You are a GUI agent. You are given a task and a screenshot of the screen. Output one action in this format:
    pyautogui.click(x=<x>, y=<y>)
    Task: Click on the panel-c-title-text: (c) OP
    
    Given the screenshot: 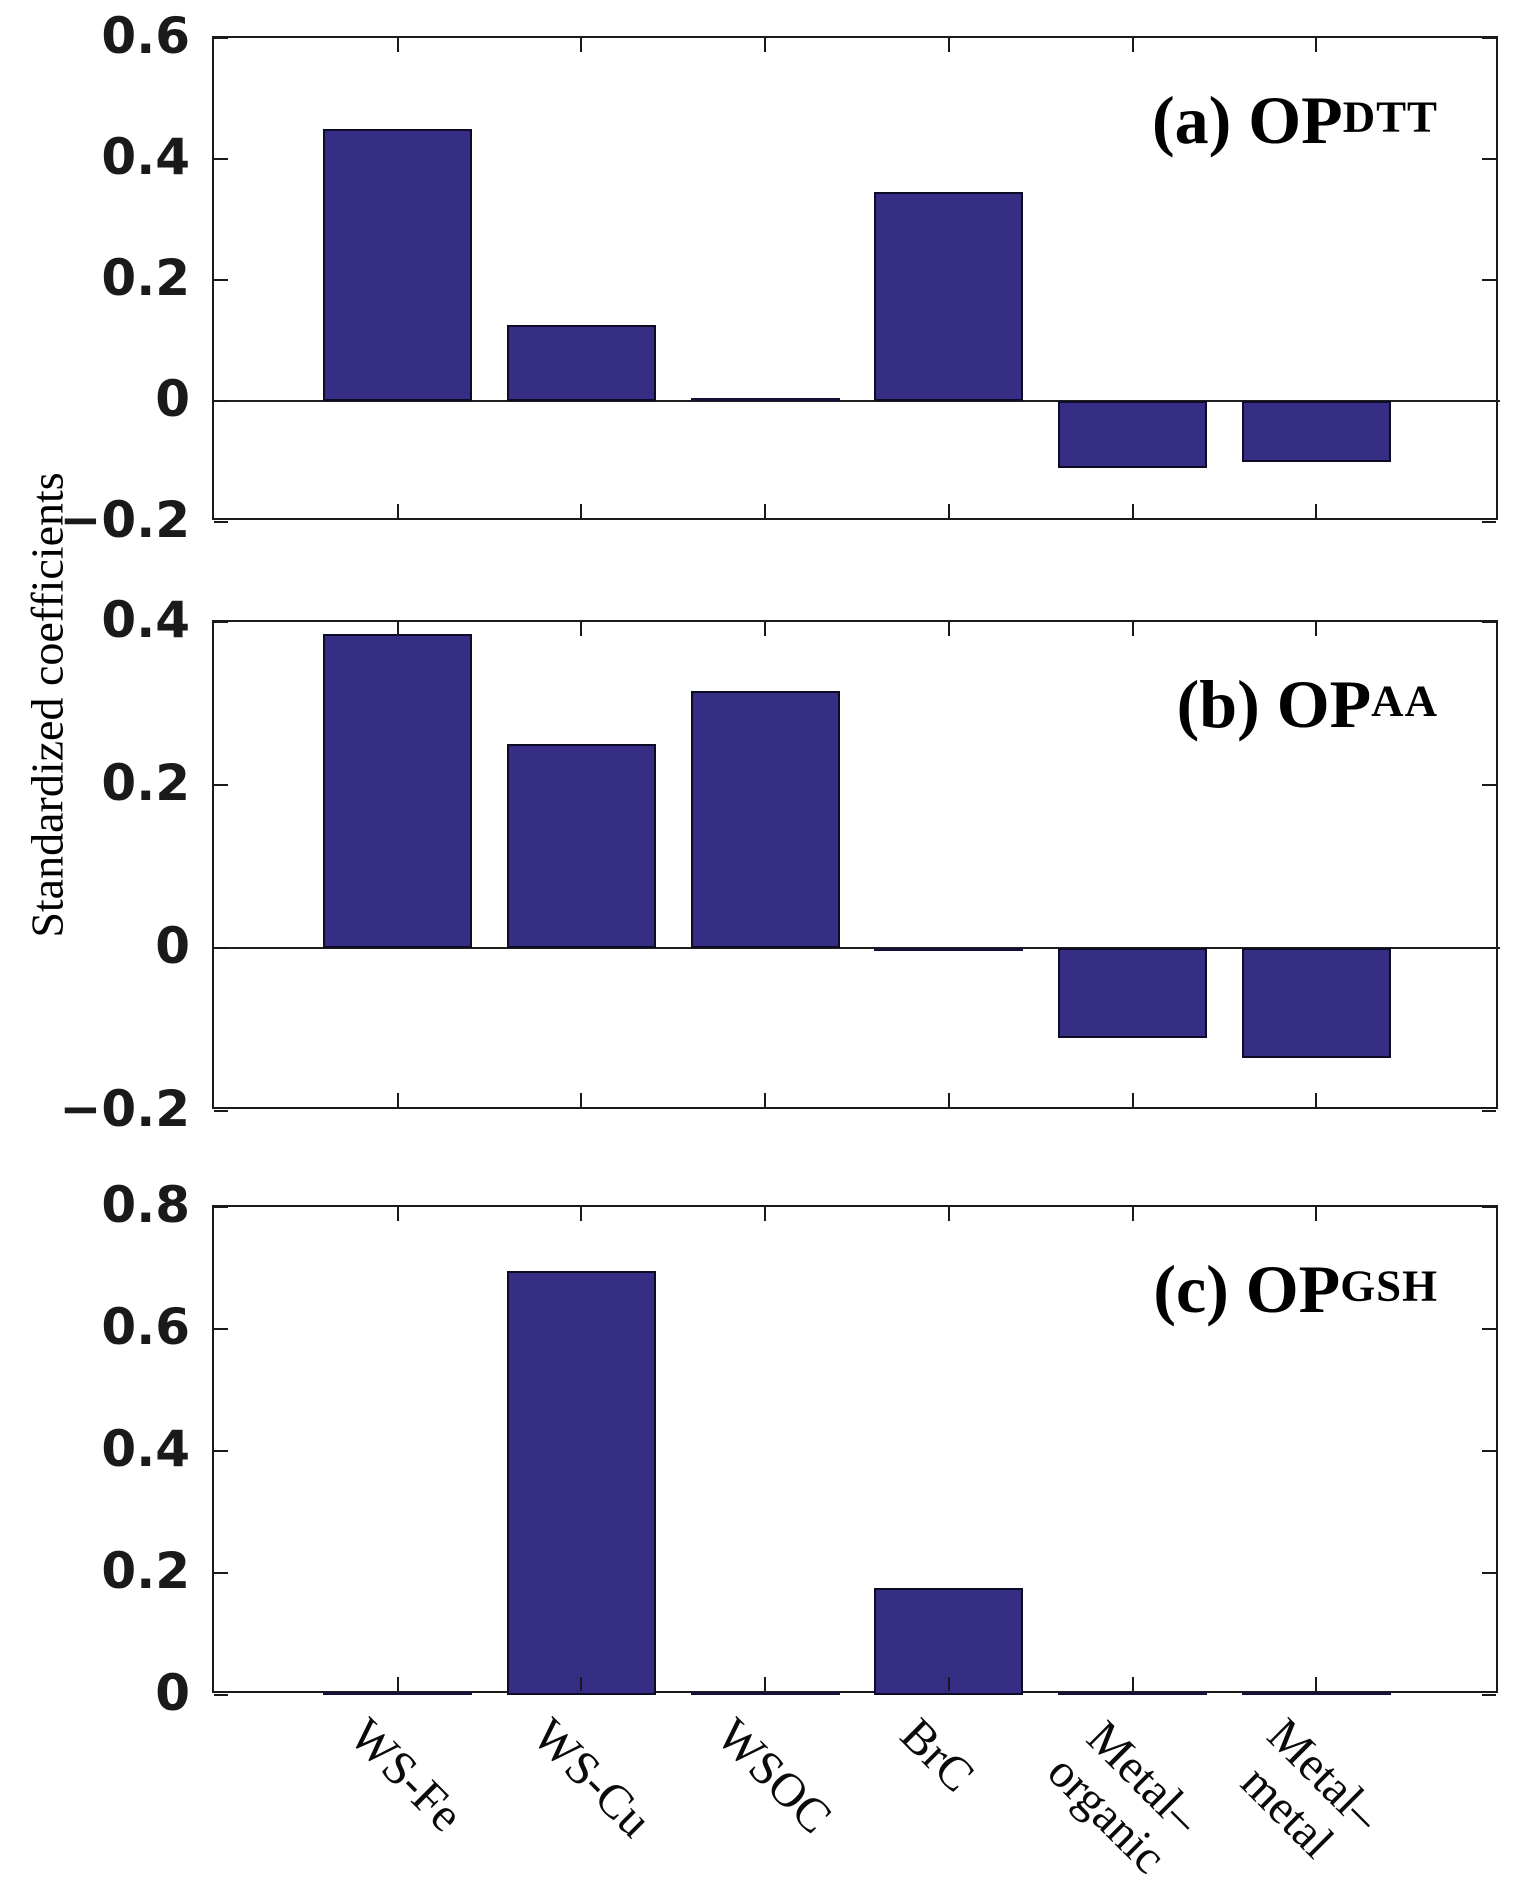 What is the action you would take?
    pyautogui.click(x=1247, y=1289)
    